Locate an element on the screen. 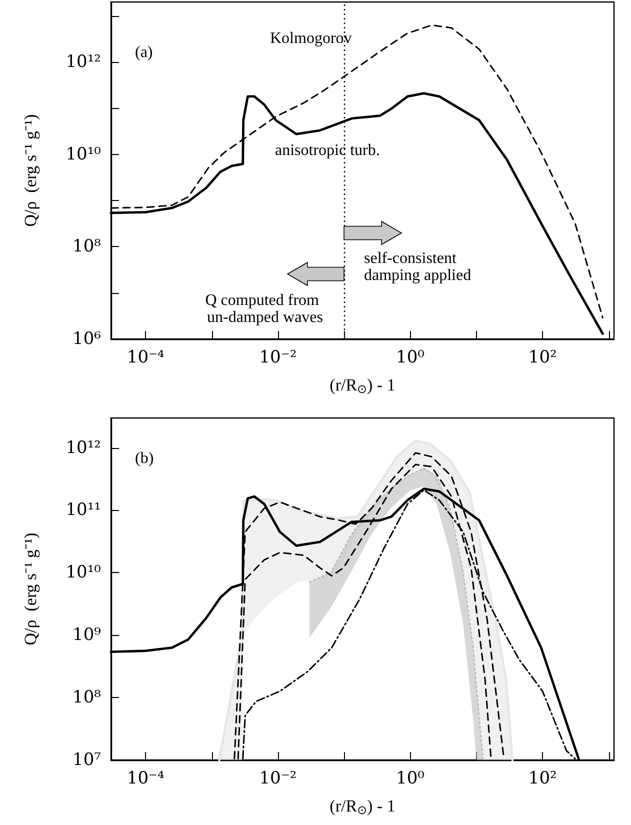 The height and width of the screenshot is (825, 631). annotation: self-consistent damping applied is located at coordinates (418, 267).